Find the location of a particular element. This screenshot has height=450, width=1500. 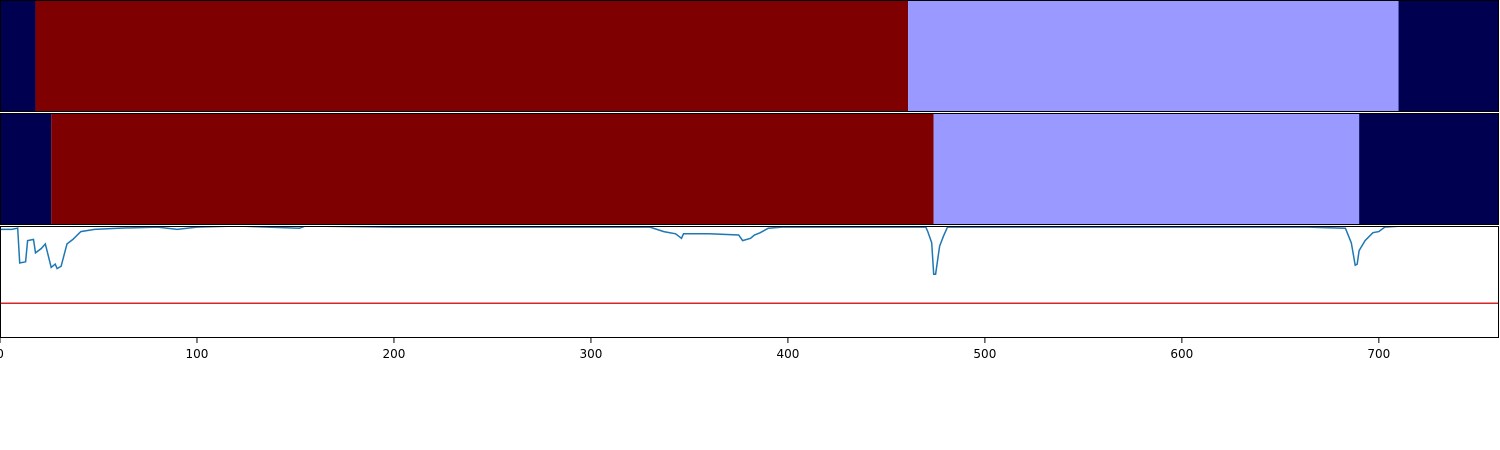

x-tick-label: 500 is located at coordinates (984, 354).